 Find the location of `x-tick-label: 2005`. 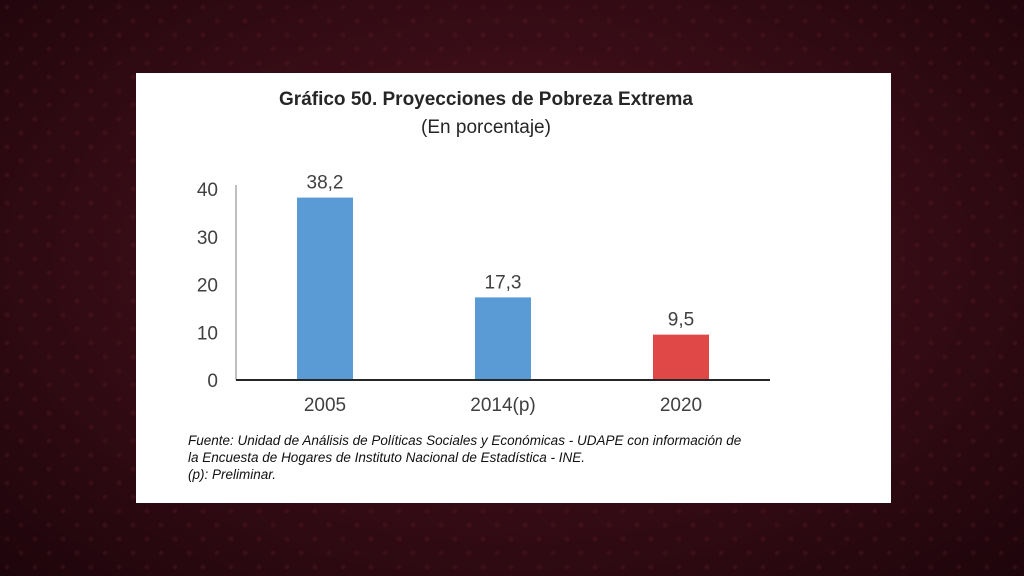

x-tick-label: 2005 is located at coordinates (325, 405).